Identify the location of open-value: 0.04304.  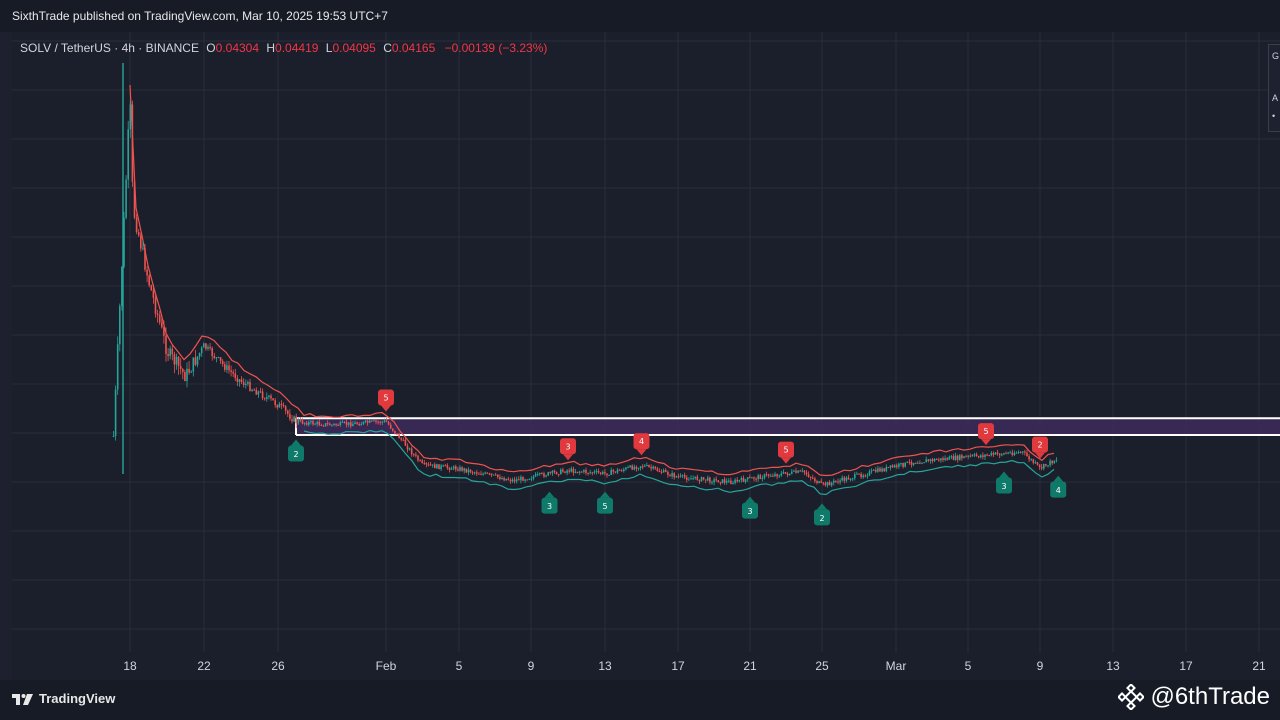
(237, 48).